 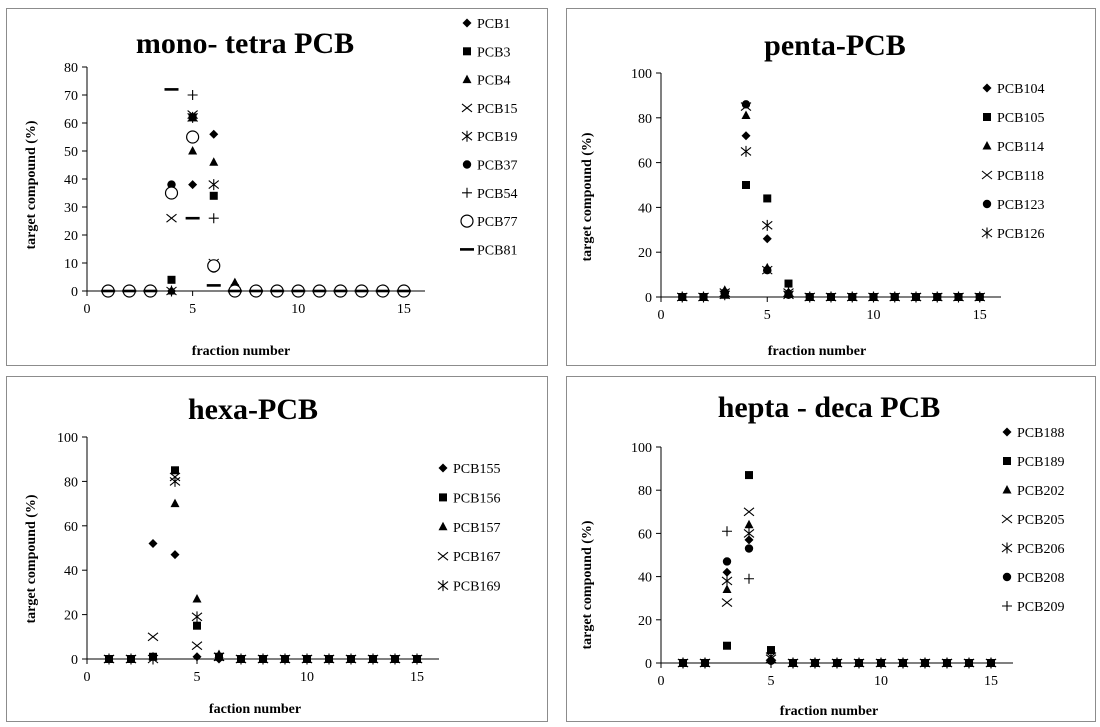 I want to click on legend-label: PCB189, so click(x=1040, y=462).